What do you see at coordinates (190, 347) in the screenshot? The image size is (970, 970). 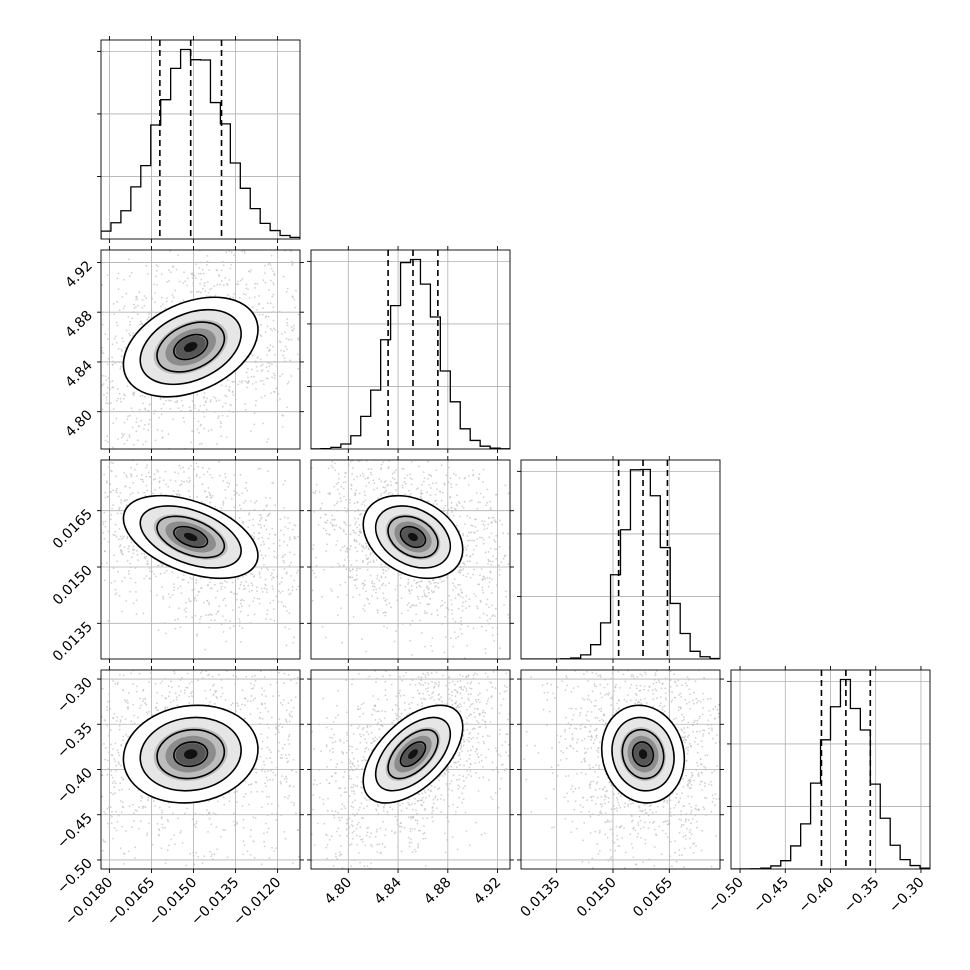 I see `contour-line` at bounding box center [190, 347].